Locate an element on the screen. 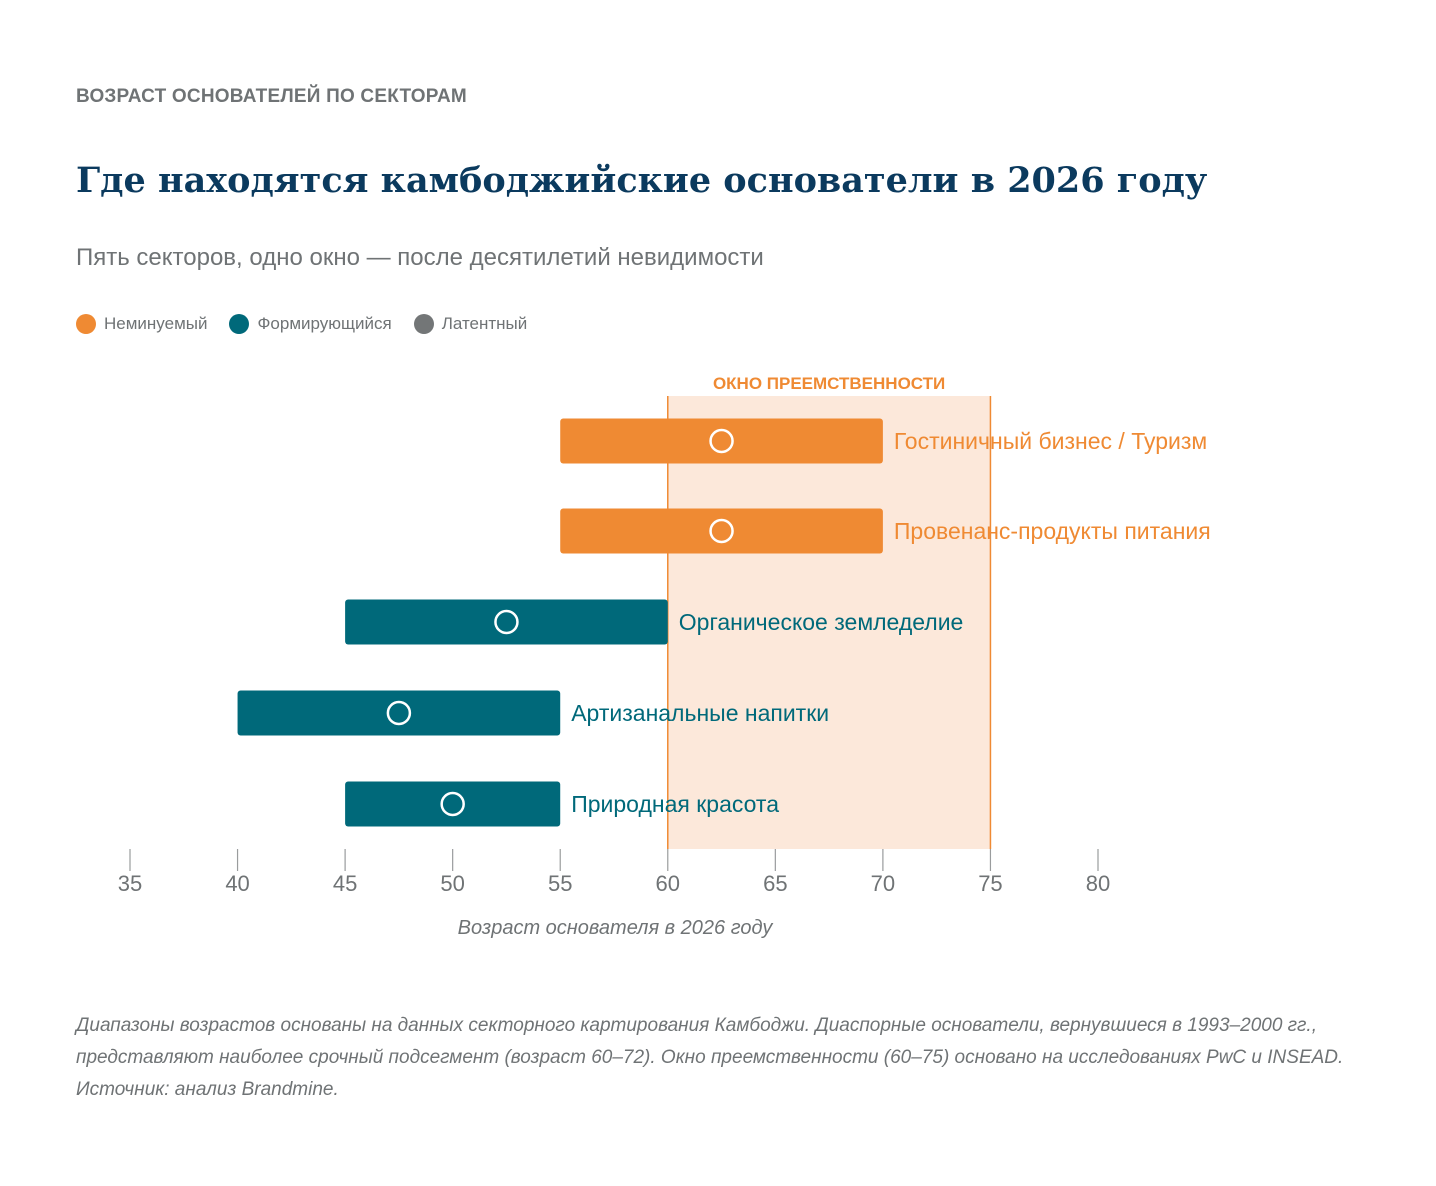  legend: Неминуемый Формирующийся Латентный is located at coordinates (301, 324).